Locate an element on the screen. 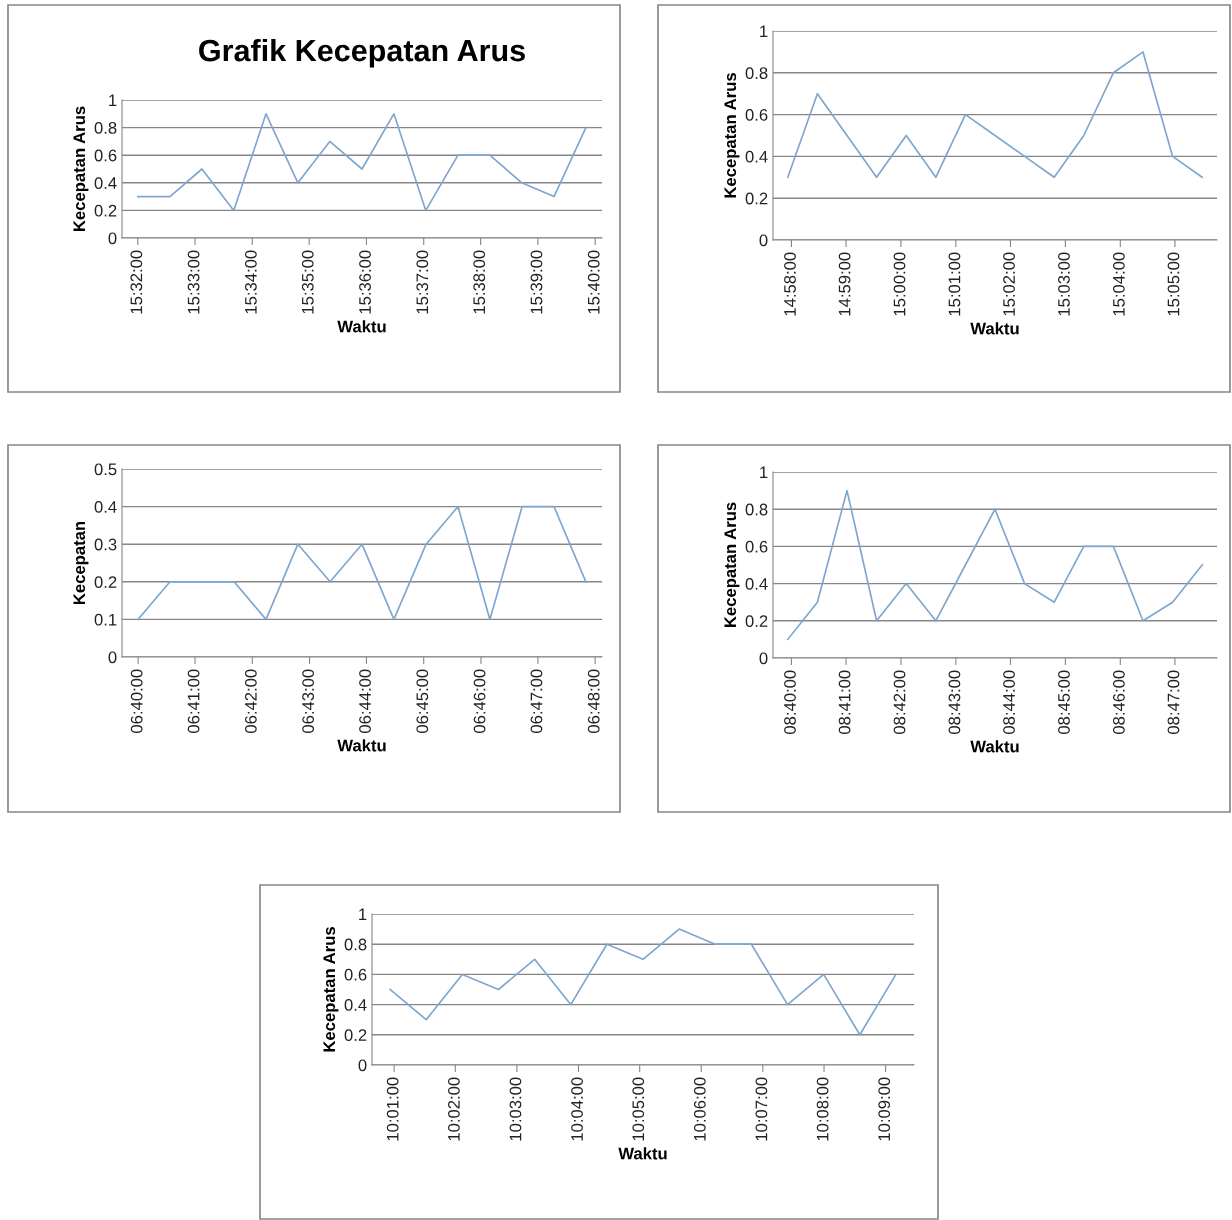 This screenshot has width=1232, height=1220. x-tick-label: 15:04:00 is located at coordinates (1118, 284).